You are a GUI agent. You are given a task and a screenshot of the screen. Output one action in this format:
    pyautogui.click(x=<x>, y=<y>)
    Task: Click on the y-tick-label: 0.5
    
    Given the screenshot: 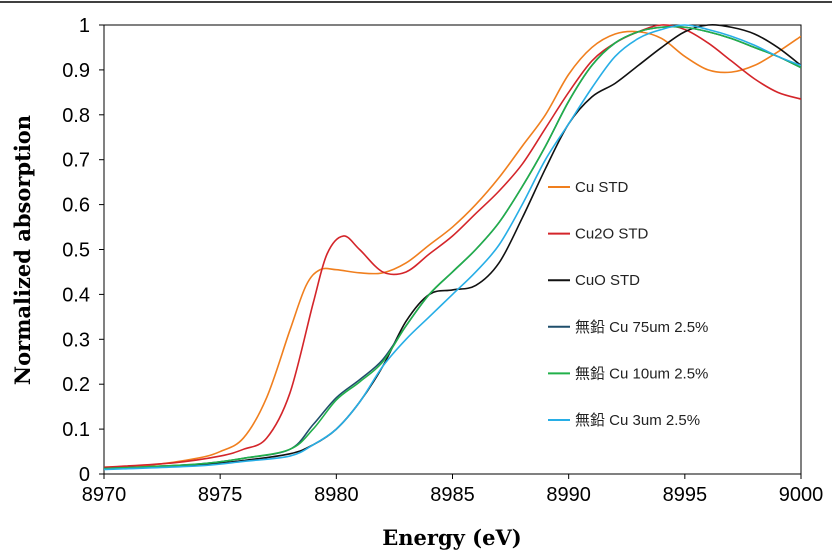 What is the action you would take?
    pyautogui.click(x=76, y=251)
    